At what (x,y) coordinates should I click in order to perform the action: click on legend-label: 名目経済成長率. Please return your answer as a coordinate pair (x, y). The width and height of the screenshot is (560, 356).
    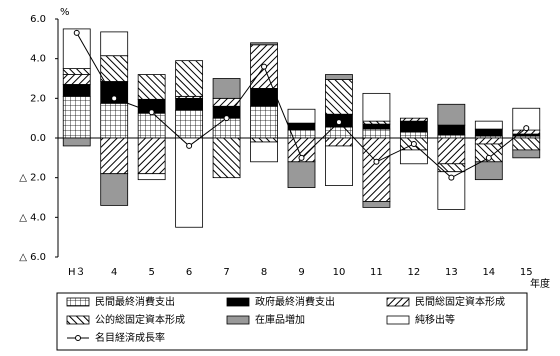
    Looking at the image, I should click on (130, 337).